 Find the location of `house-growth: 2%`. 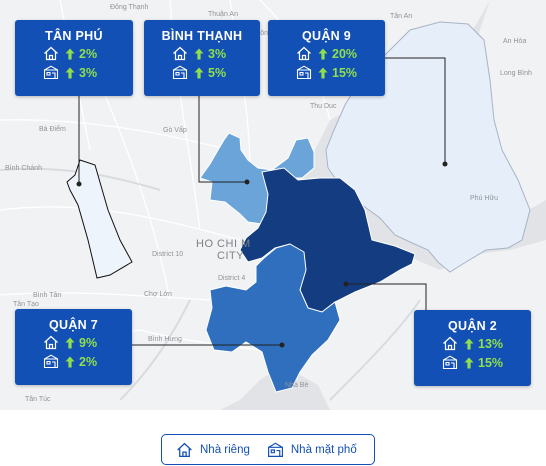

house-growth: 2% is located at coordinates (88, 53).